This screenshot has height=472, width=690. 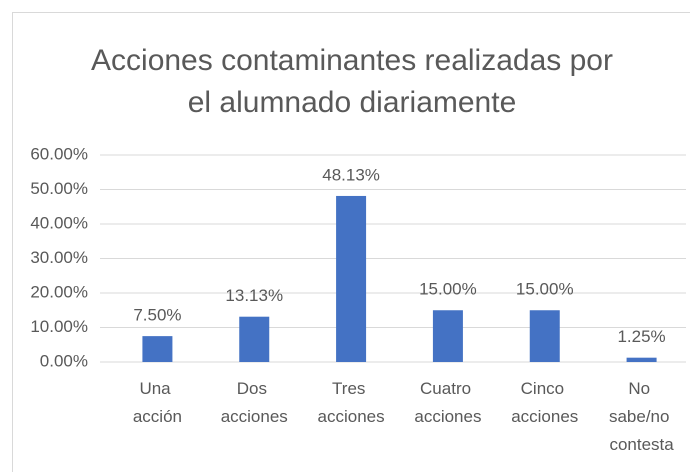 I want to click on x-tick-line: Cinco, so click(x=545, y=388).